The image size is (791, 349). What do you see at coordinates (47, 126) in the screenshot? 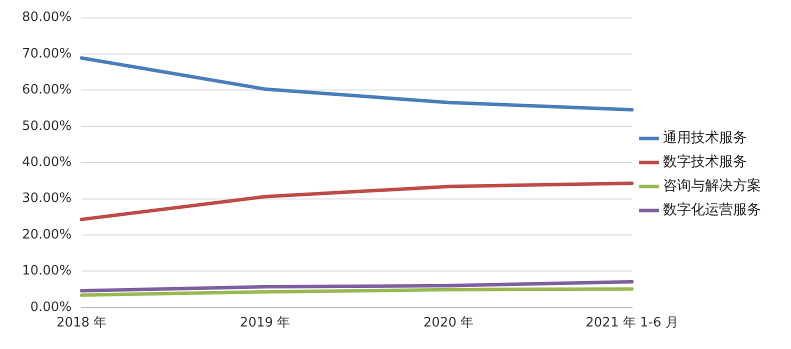
I see `y-tick-label: 50.00%` at bounding box center [47, 126].